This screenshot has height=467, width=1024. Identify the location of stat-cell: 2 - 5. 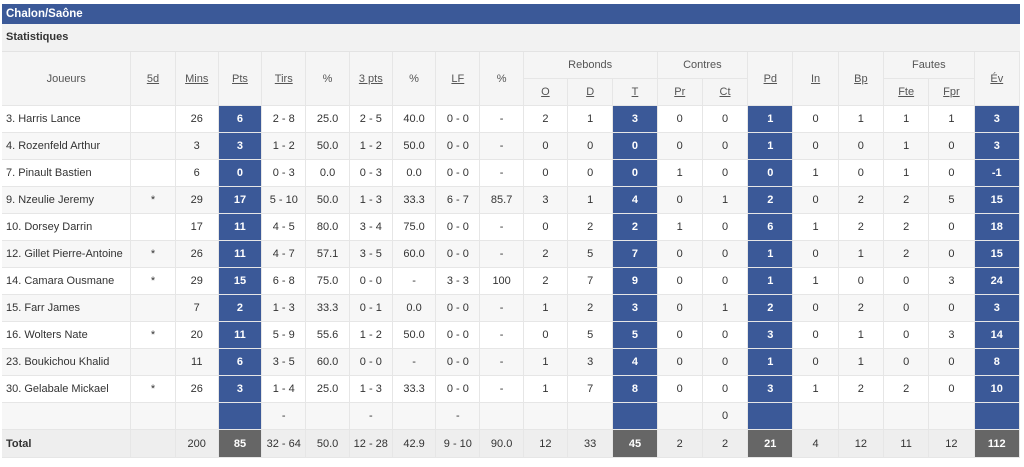
(371, 119).